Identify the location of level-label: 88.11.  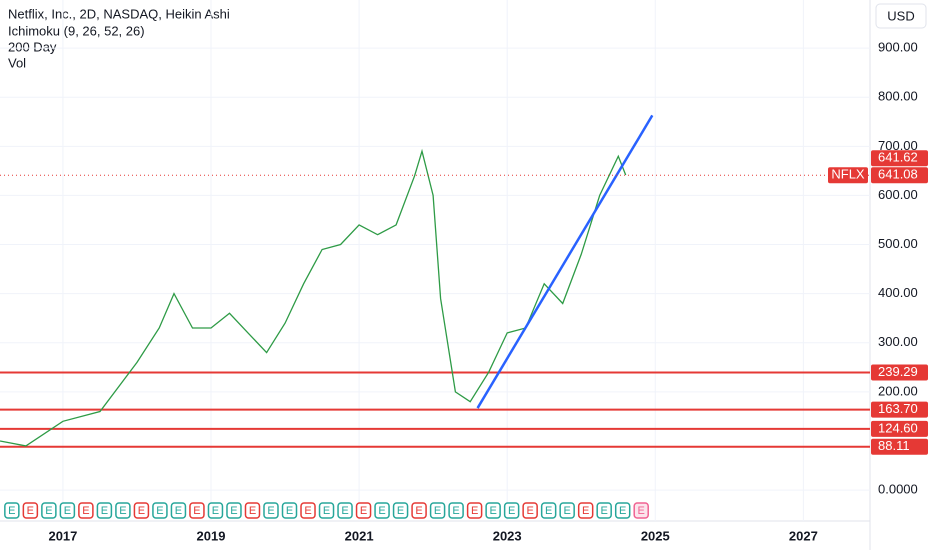
(894, 445).